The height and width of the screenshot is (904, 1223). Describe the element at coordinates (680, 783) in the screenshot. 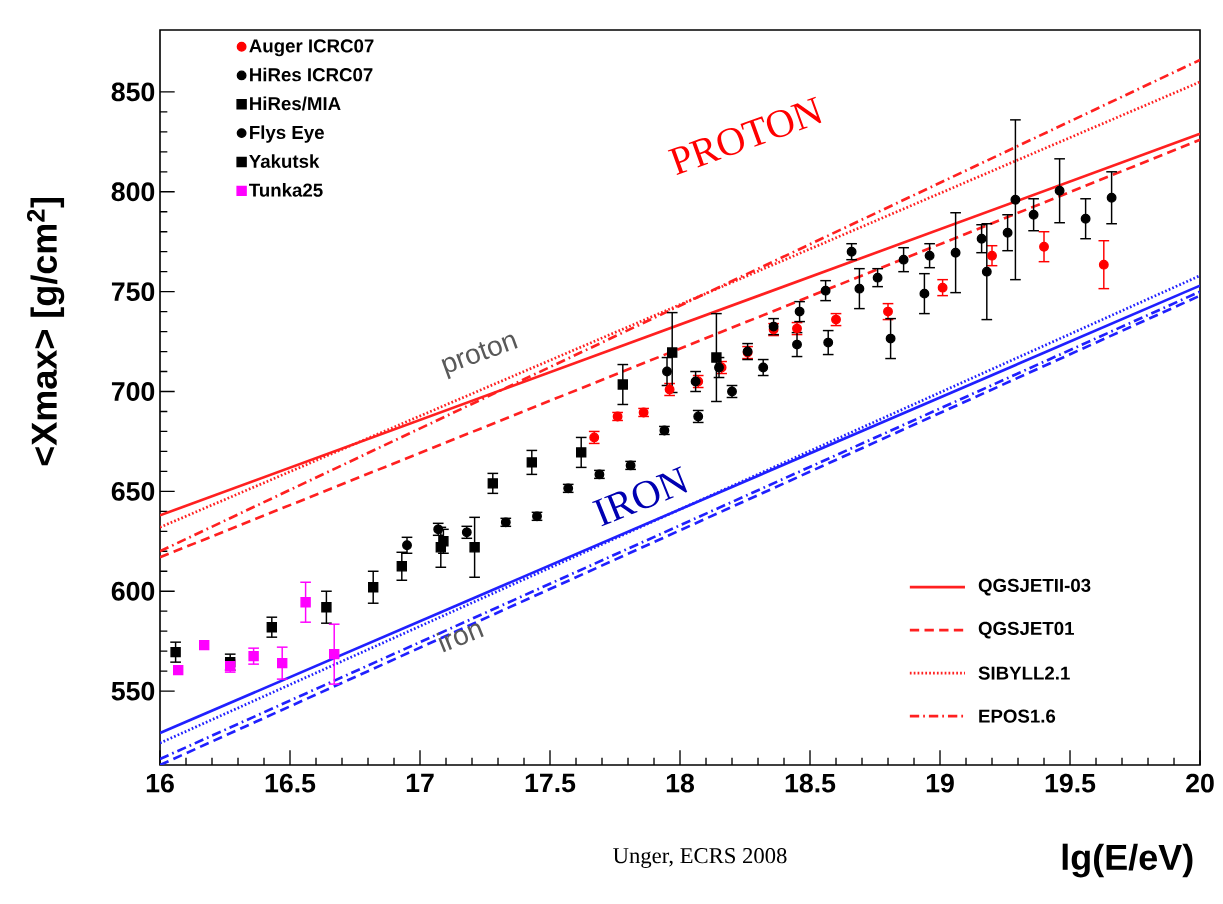

I see `x-tick-label: 18` at that location.